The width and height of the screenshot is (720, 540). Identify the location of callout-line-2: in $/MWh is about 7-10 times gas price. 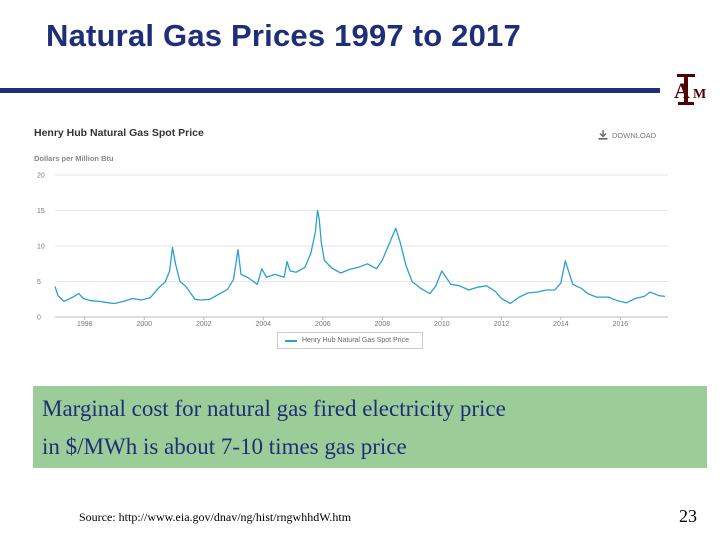
(224, 446).